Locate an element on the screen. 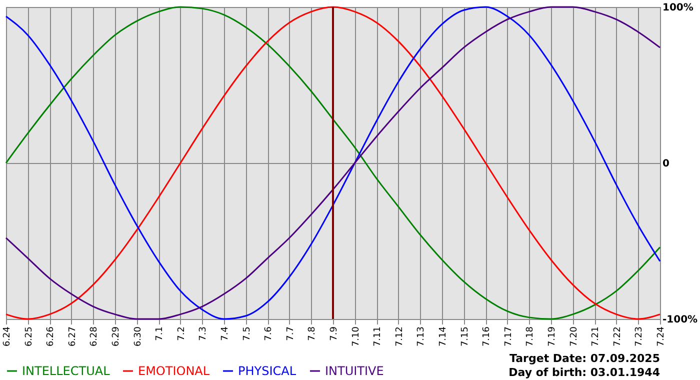  x-tick-label: 7.2 is located at coordinates (181, 333).